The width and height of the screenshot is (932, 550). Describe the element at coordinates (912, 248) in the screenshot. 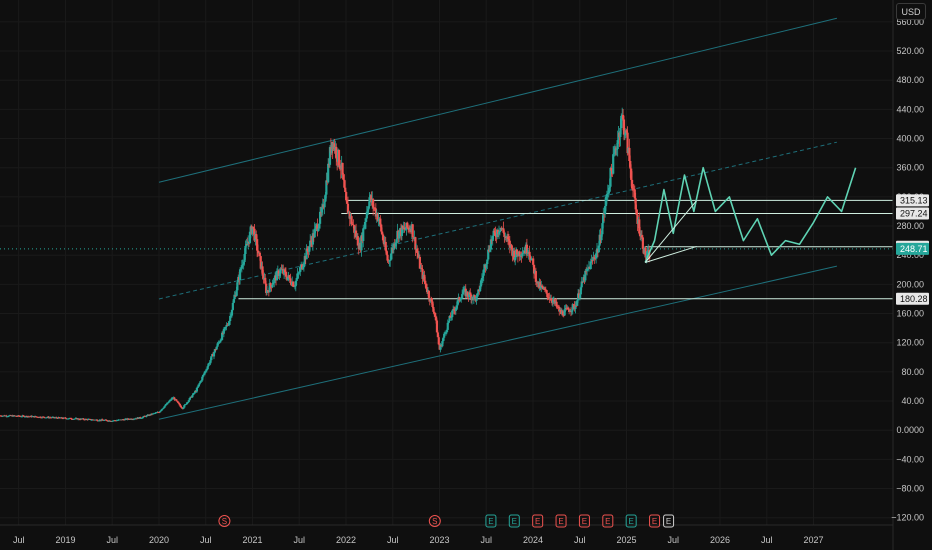

I see `current-price-label-box` at that location.